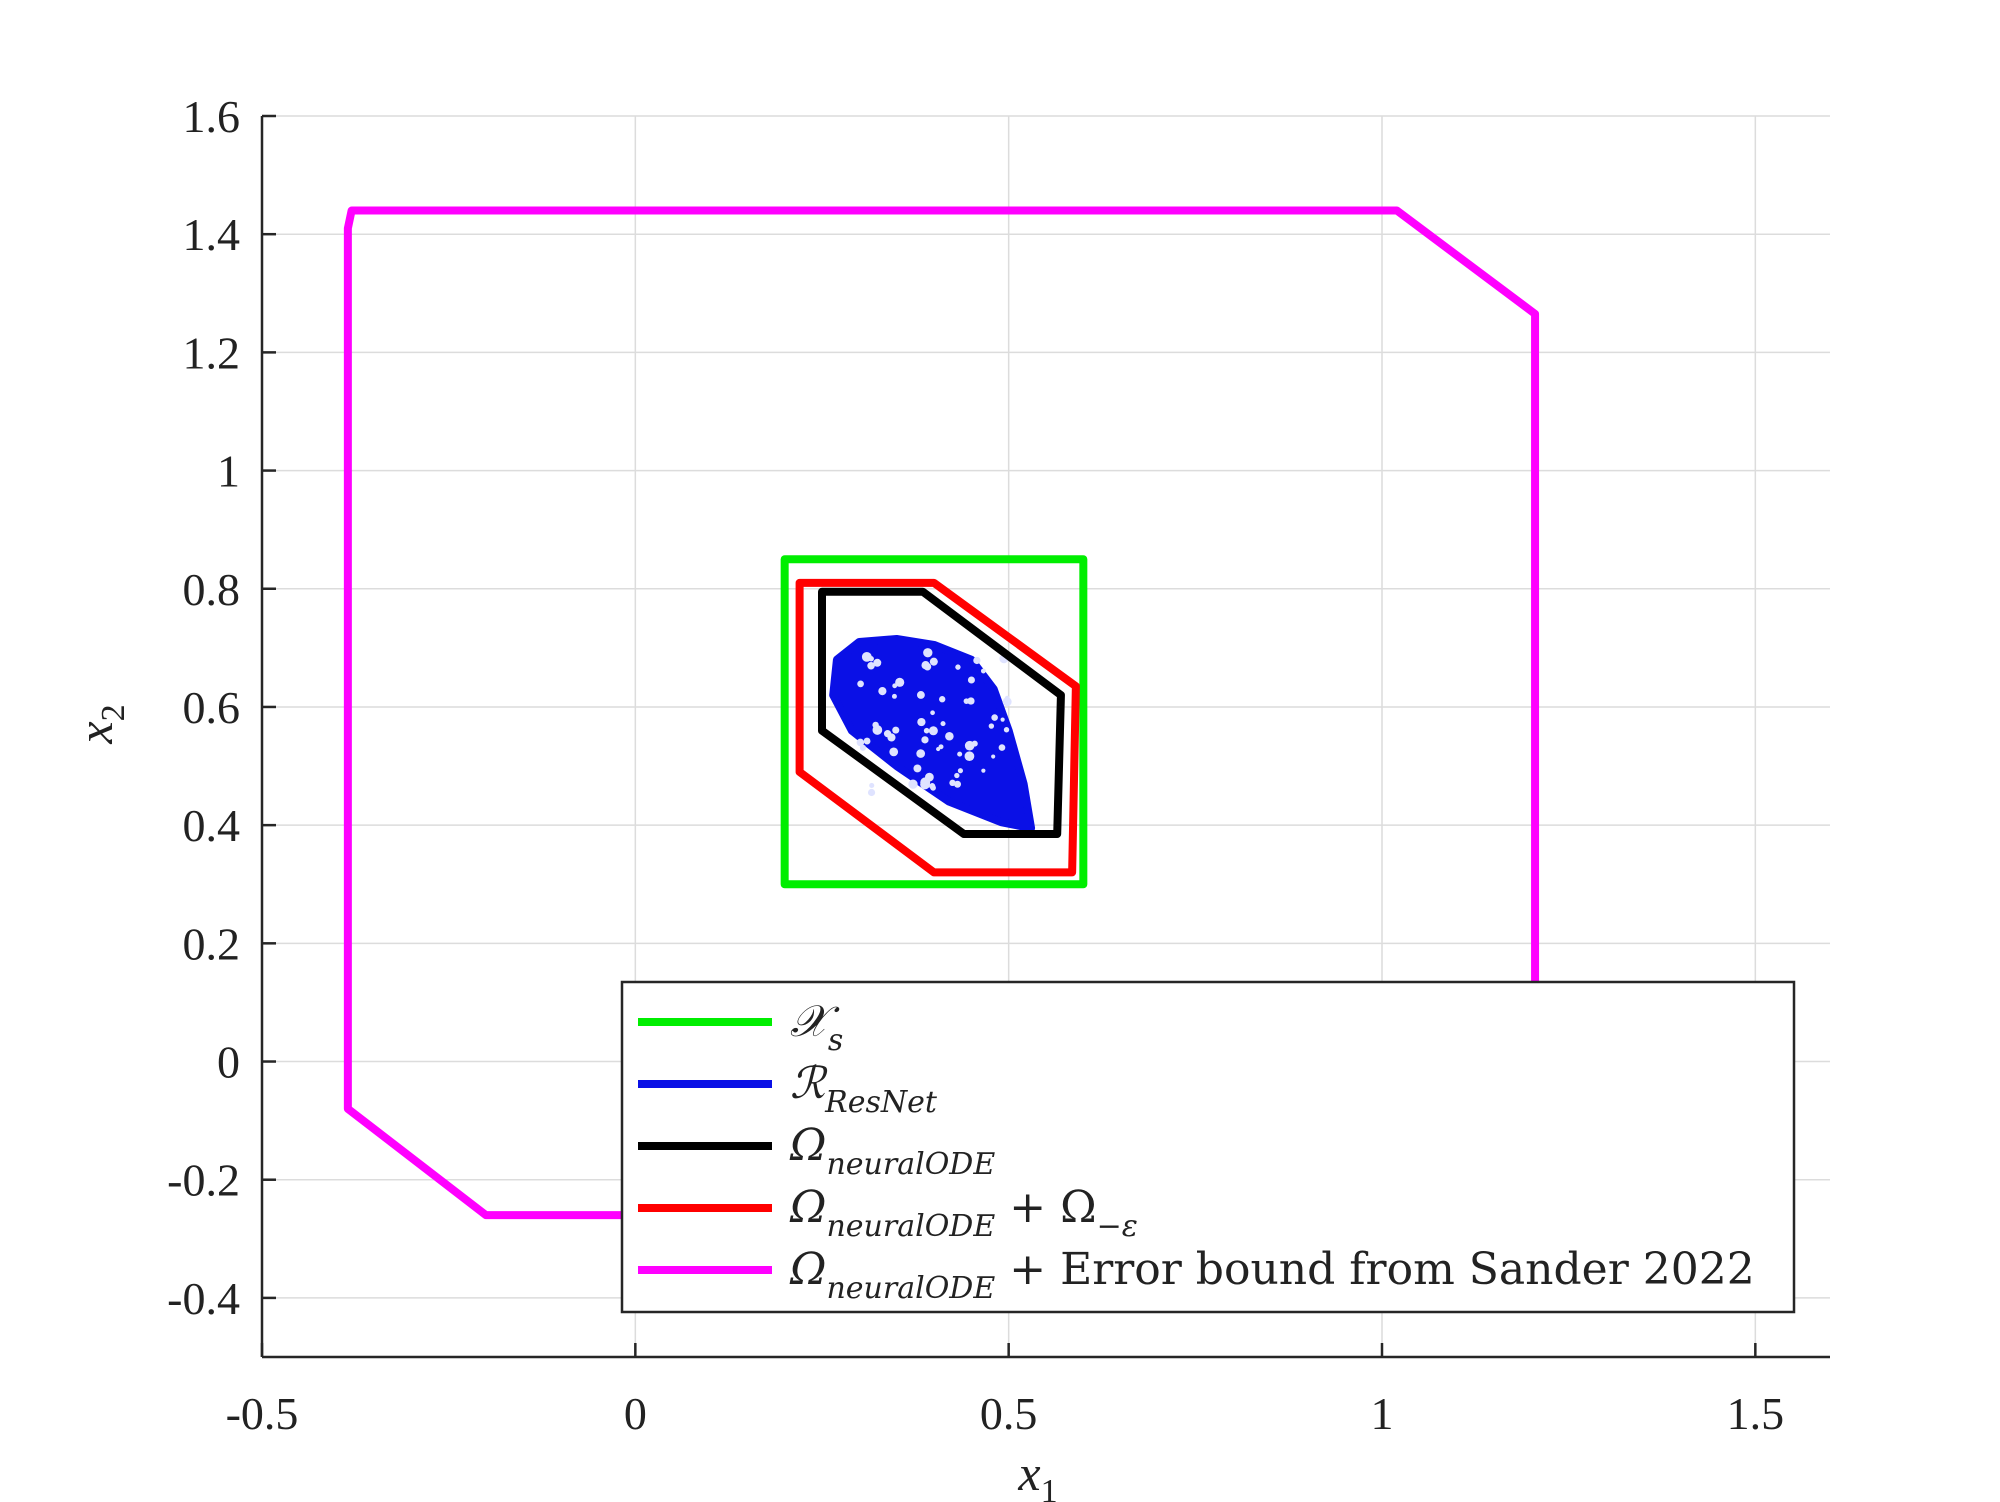 The width and height of the screenshot is (2000, 1502). What do you see at coordinates (212, 589) in the screenshot?
I see `y-tick-label: 0.8` at bounding box center [212, 589].